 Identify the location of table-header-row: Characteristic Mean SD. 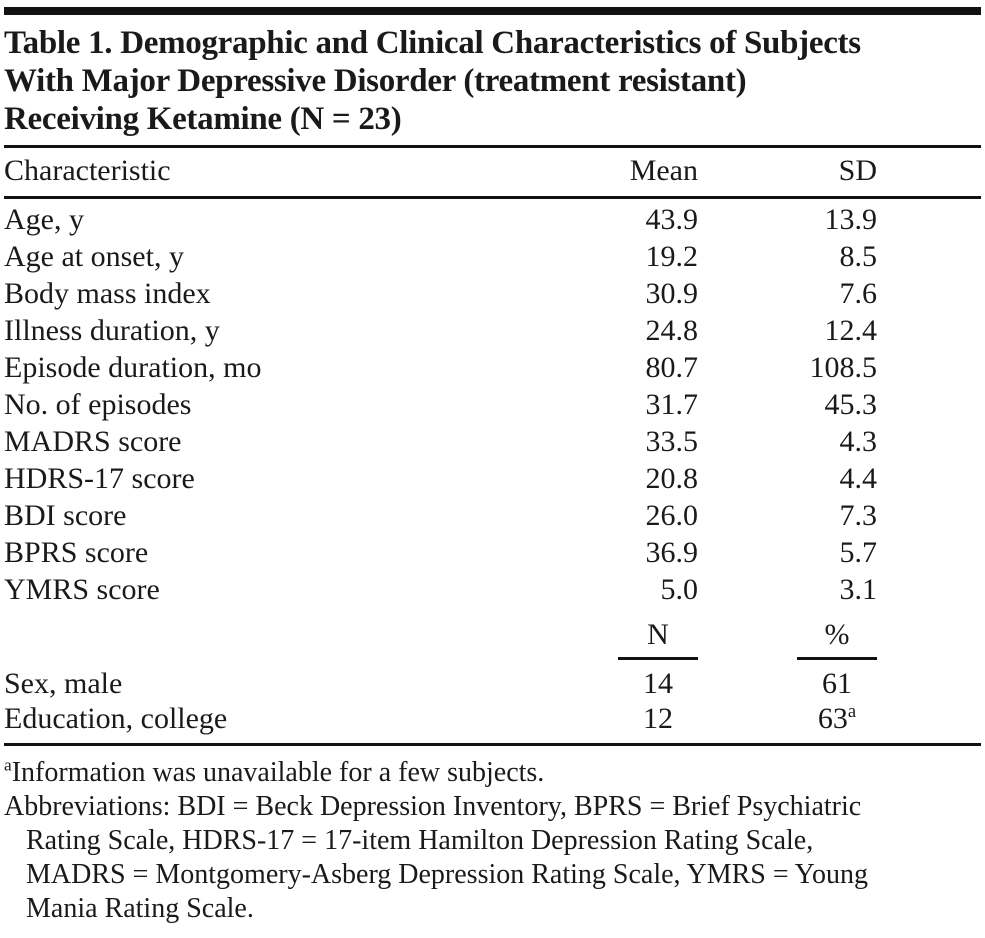
(492, 173).